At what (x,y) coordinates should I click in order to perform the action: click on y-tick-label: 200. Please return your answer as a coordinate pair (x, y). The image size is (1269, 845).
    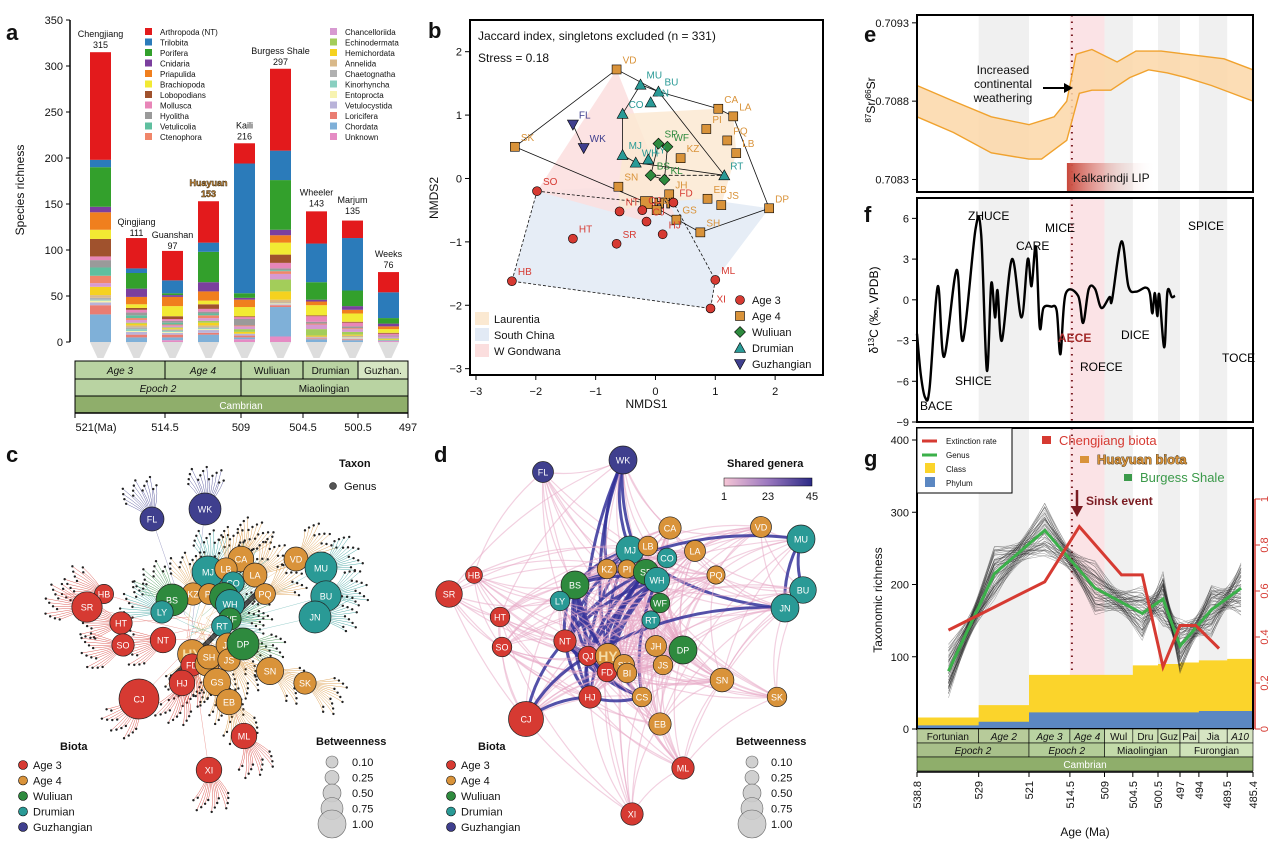
    Looking at the image, I should click on (900, 586).